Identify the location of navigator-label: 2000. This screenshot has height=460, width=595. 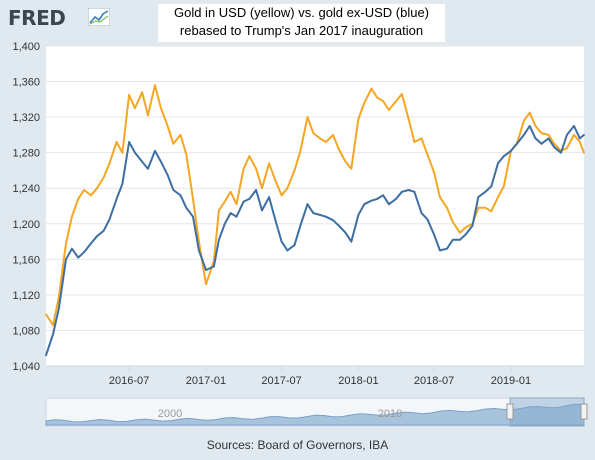
(170, 414).